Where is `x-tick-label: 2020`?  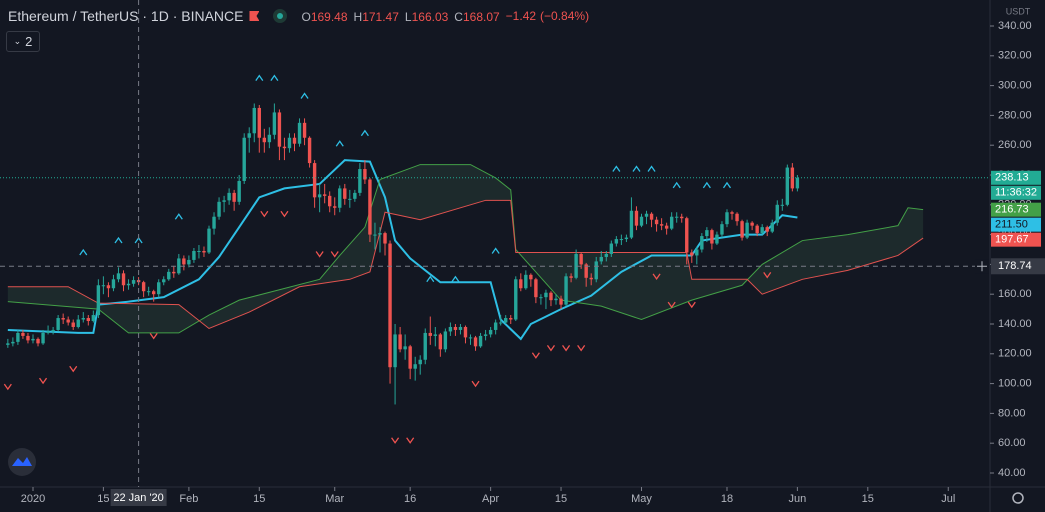
x-tick-label: 2020 is located at coordinates (33, 499).